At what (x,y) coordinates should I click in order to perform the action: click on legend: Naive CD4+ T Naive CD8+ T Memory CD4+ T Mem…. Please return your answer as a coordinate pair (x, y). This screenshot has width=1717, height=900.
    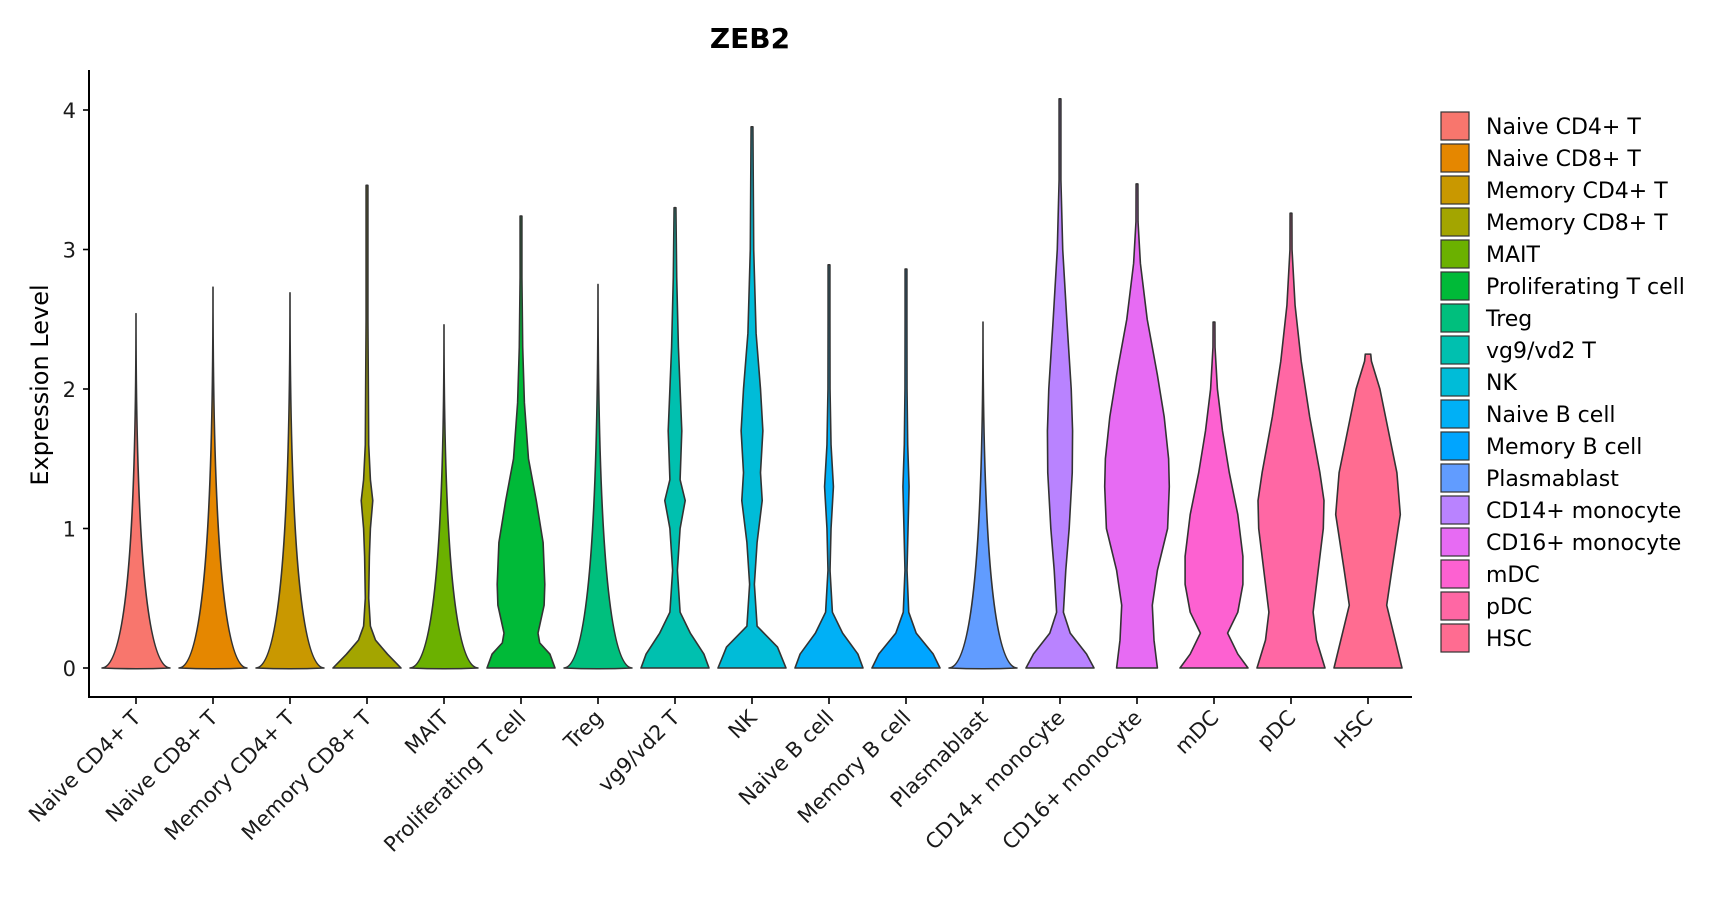
    Looking at the image, I should click on (1562, 382).